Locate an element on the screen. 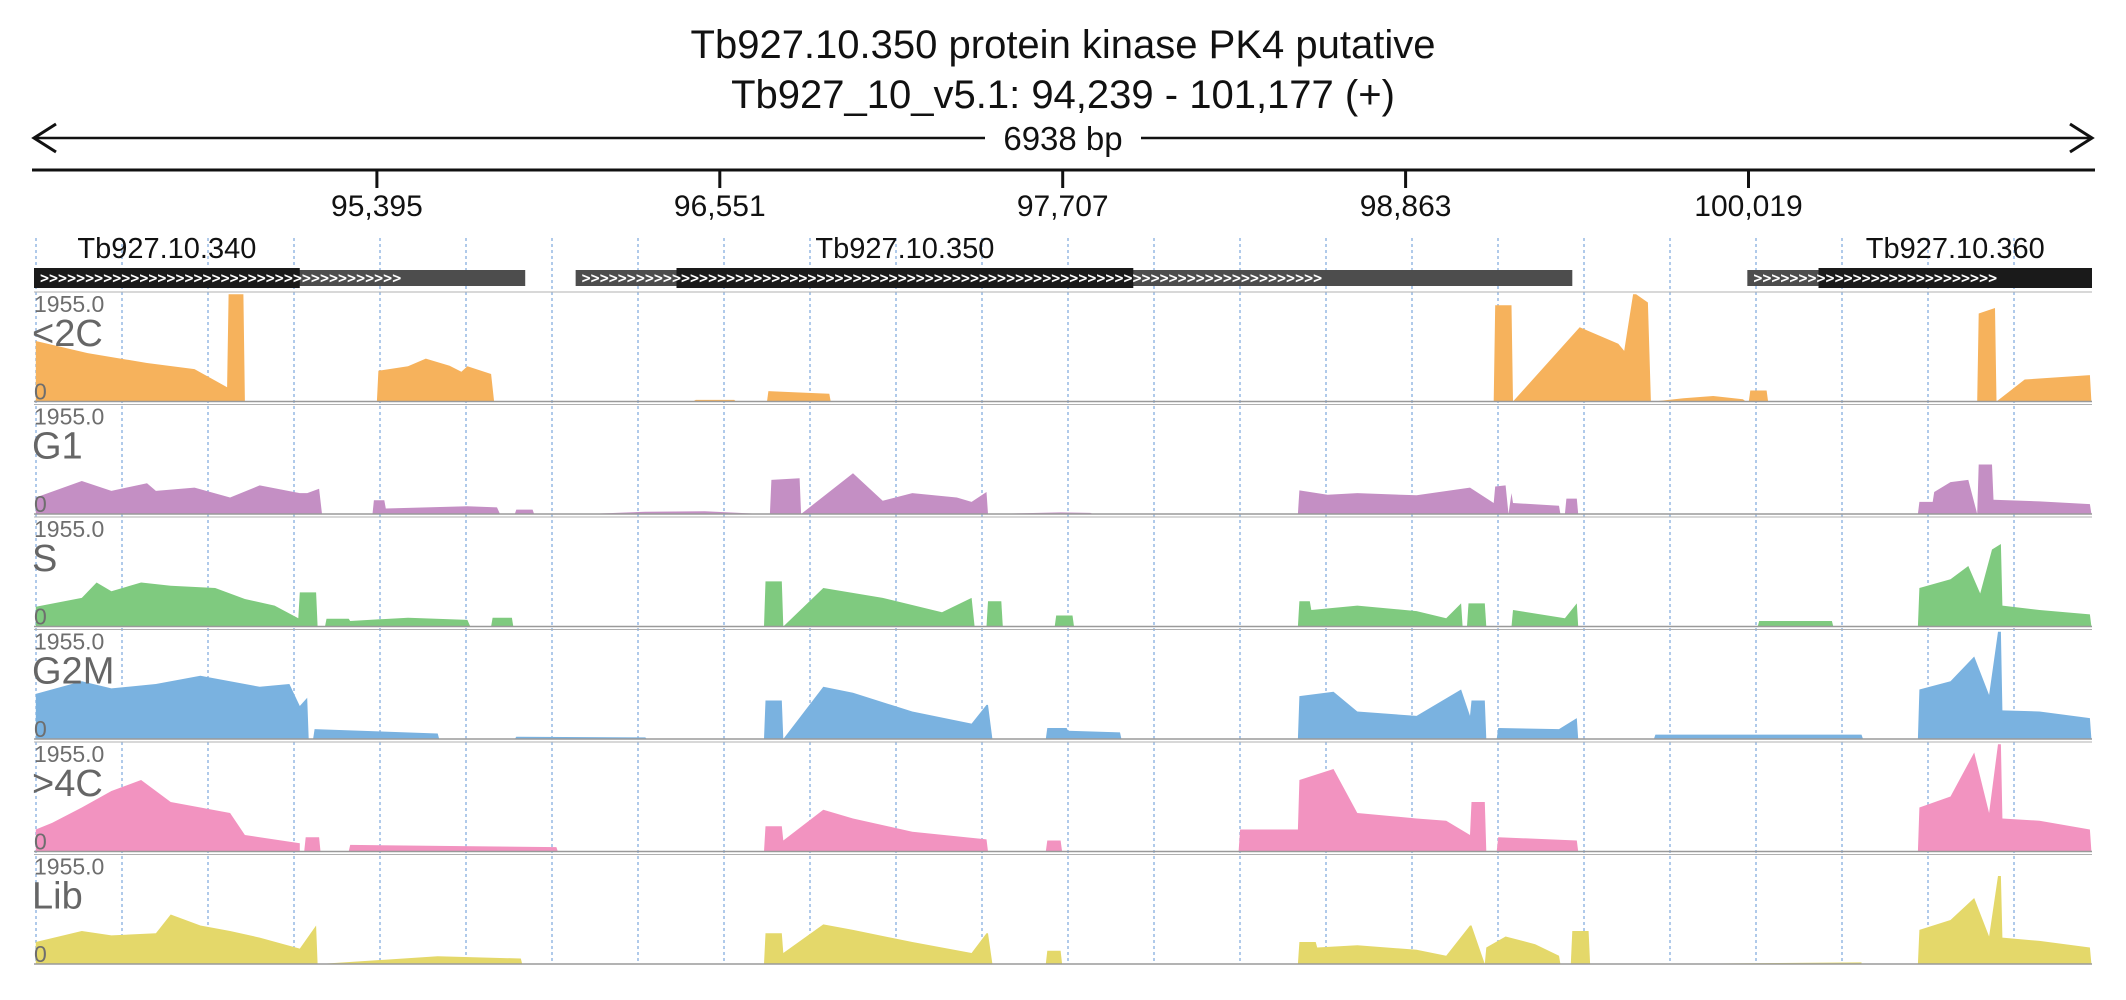 The image size is (2126, 1000). gene-label: Tb927.10.360 is located at coordinates (1955, 249).